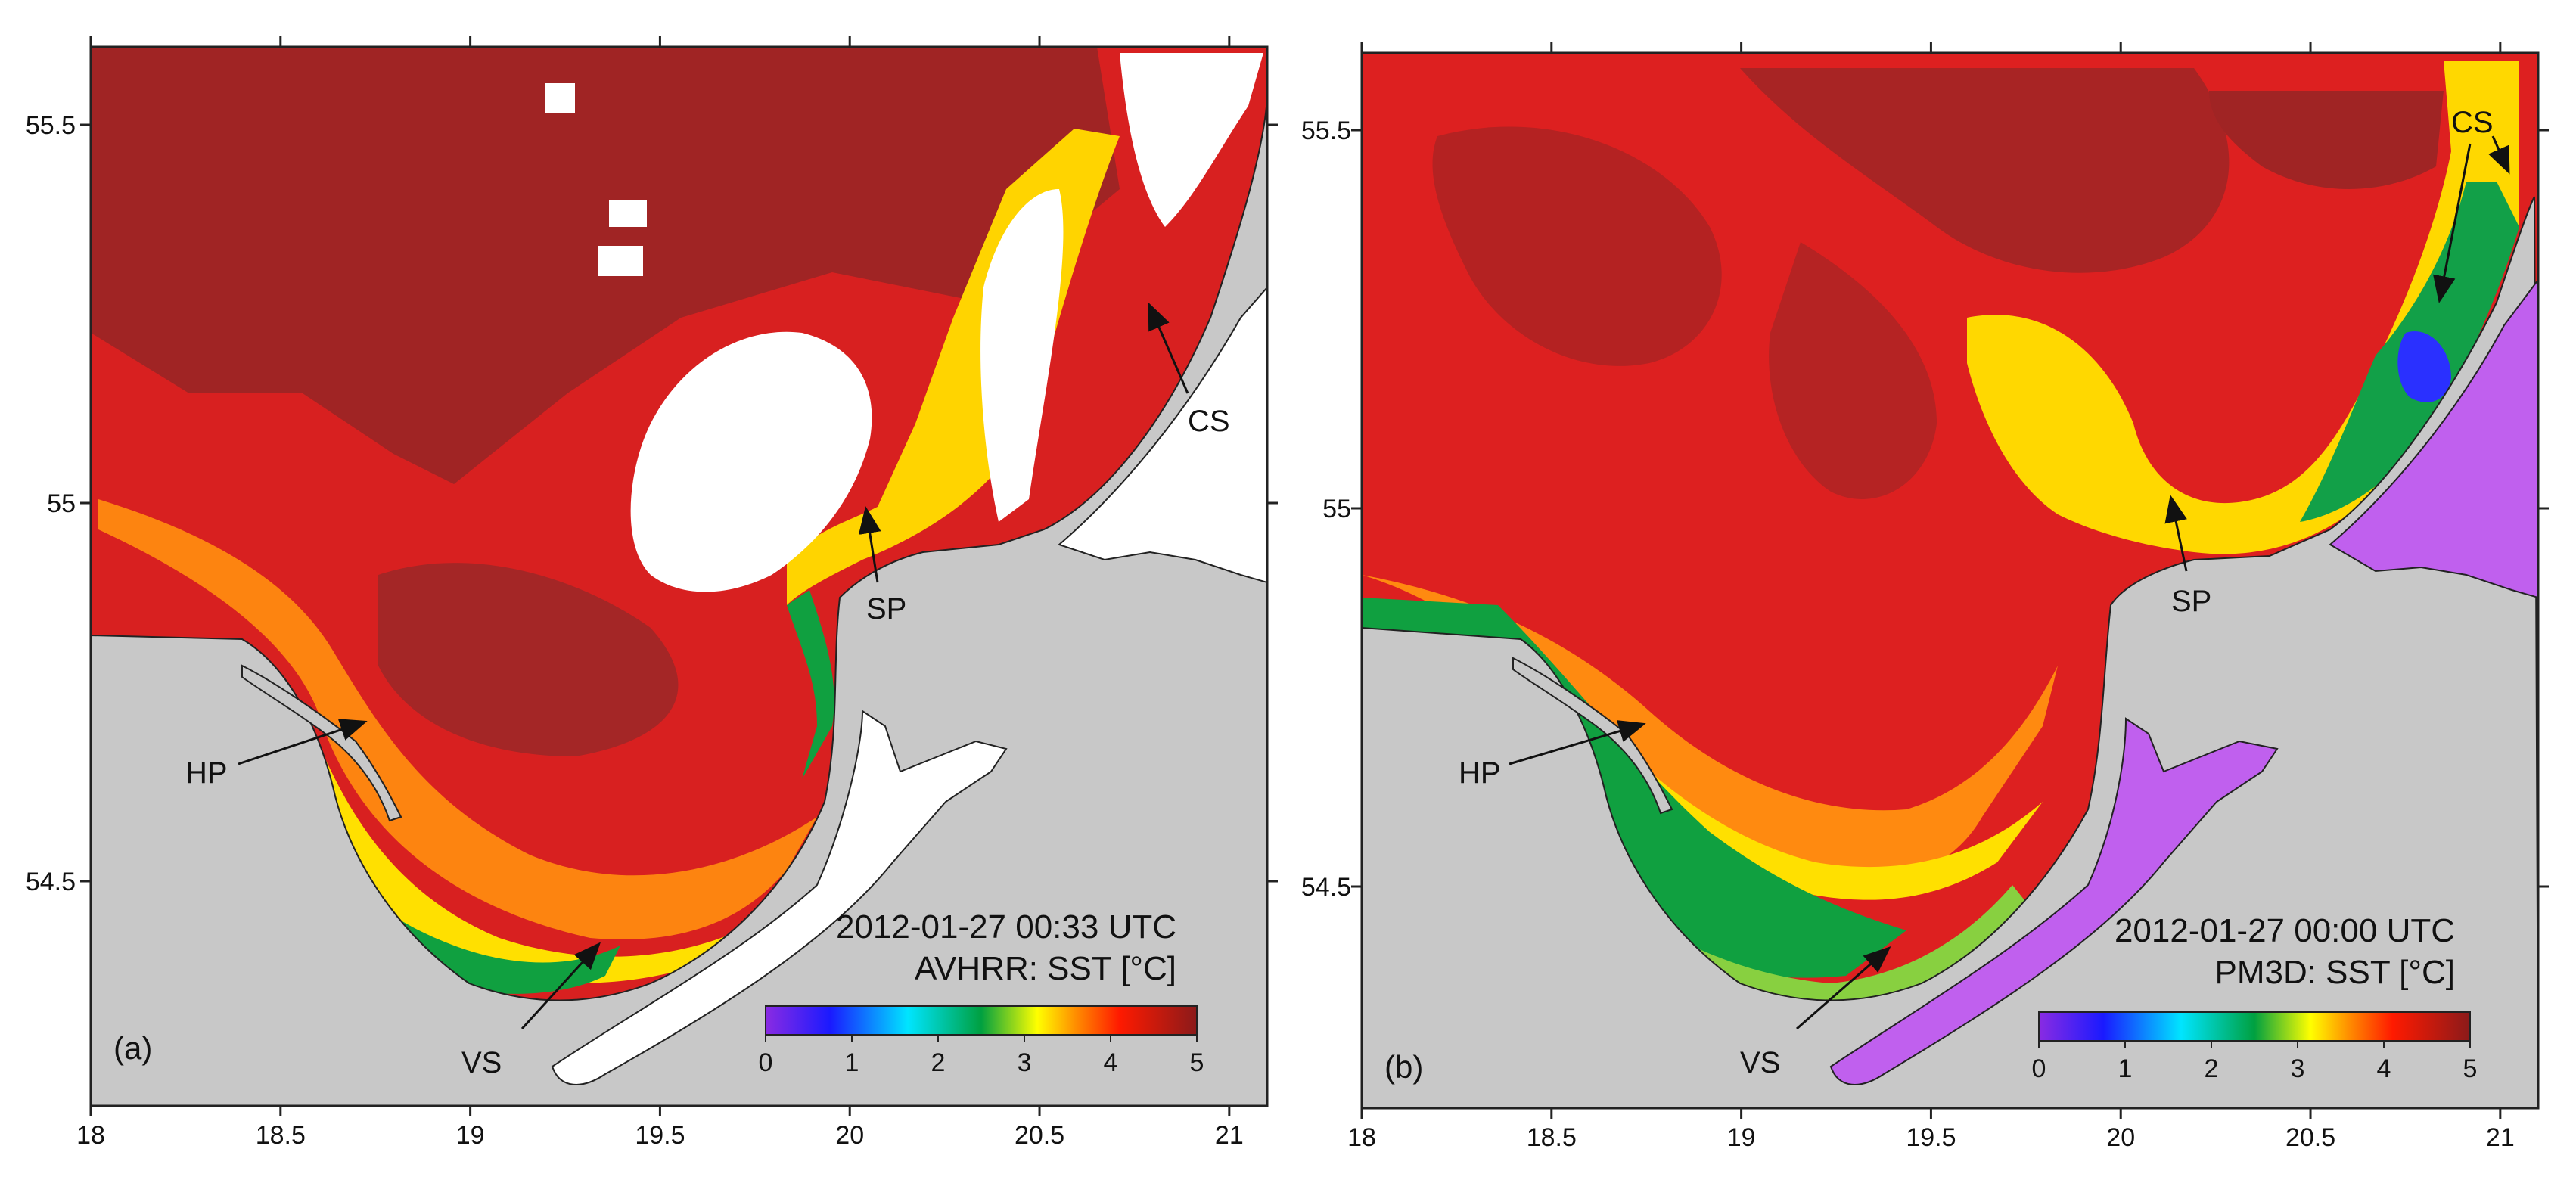 This screenshot has height=1180, width=2576. What do you see at coordinates (528, 659) in the screenshot?
I see `dark-sea-patch` at bounding box center [528, 659].